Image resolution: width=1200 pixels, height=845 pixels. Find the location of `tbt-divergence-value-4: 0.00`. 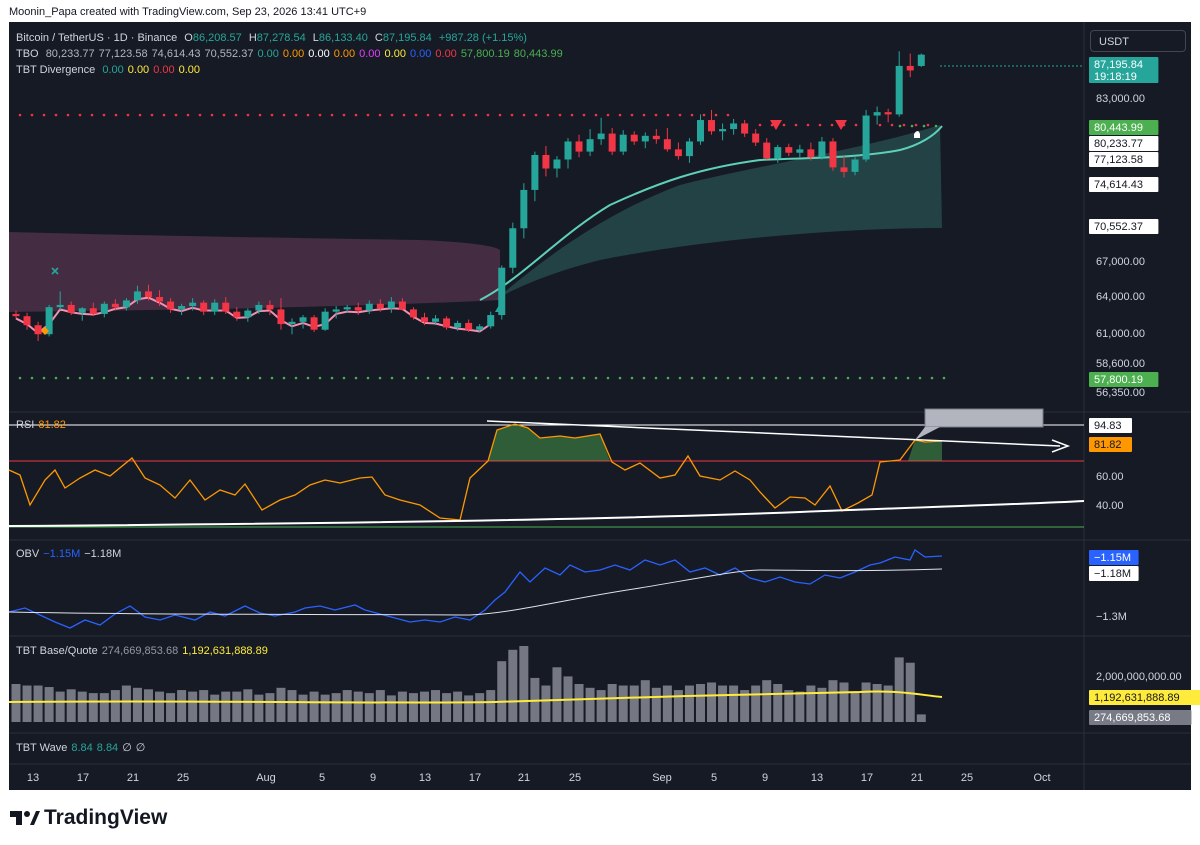

tbt-divergence-value-4: 0.00 is located at coordinates (189, 70).